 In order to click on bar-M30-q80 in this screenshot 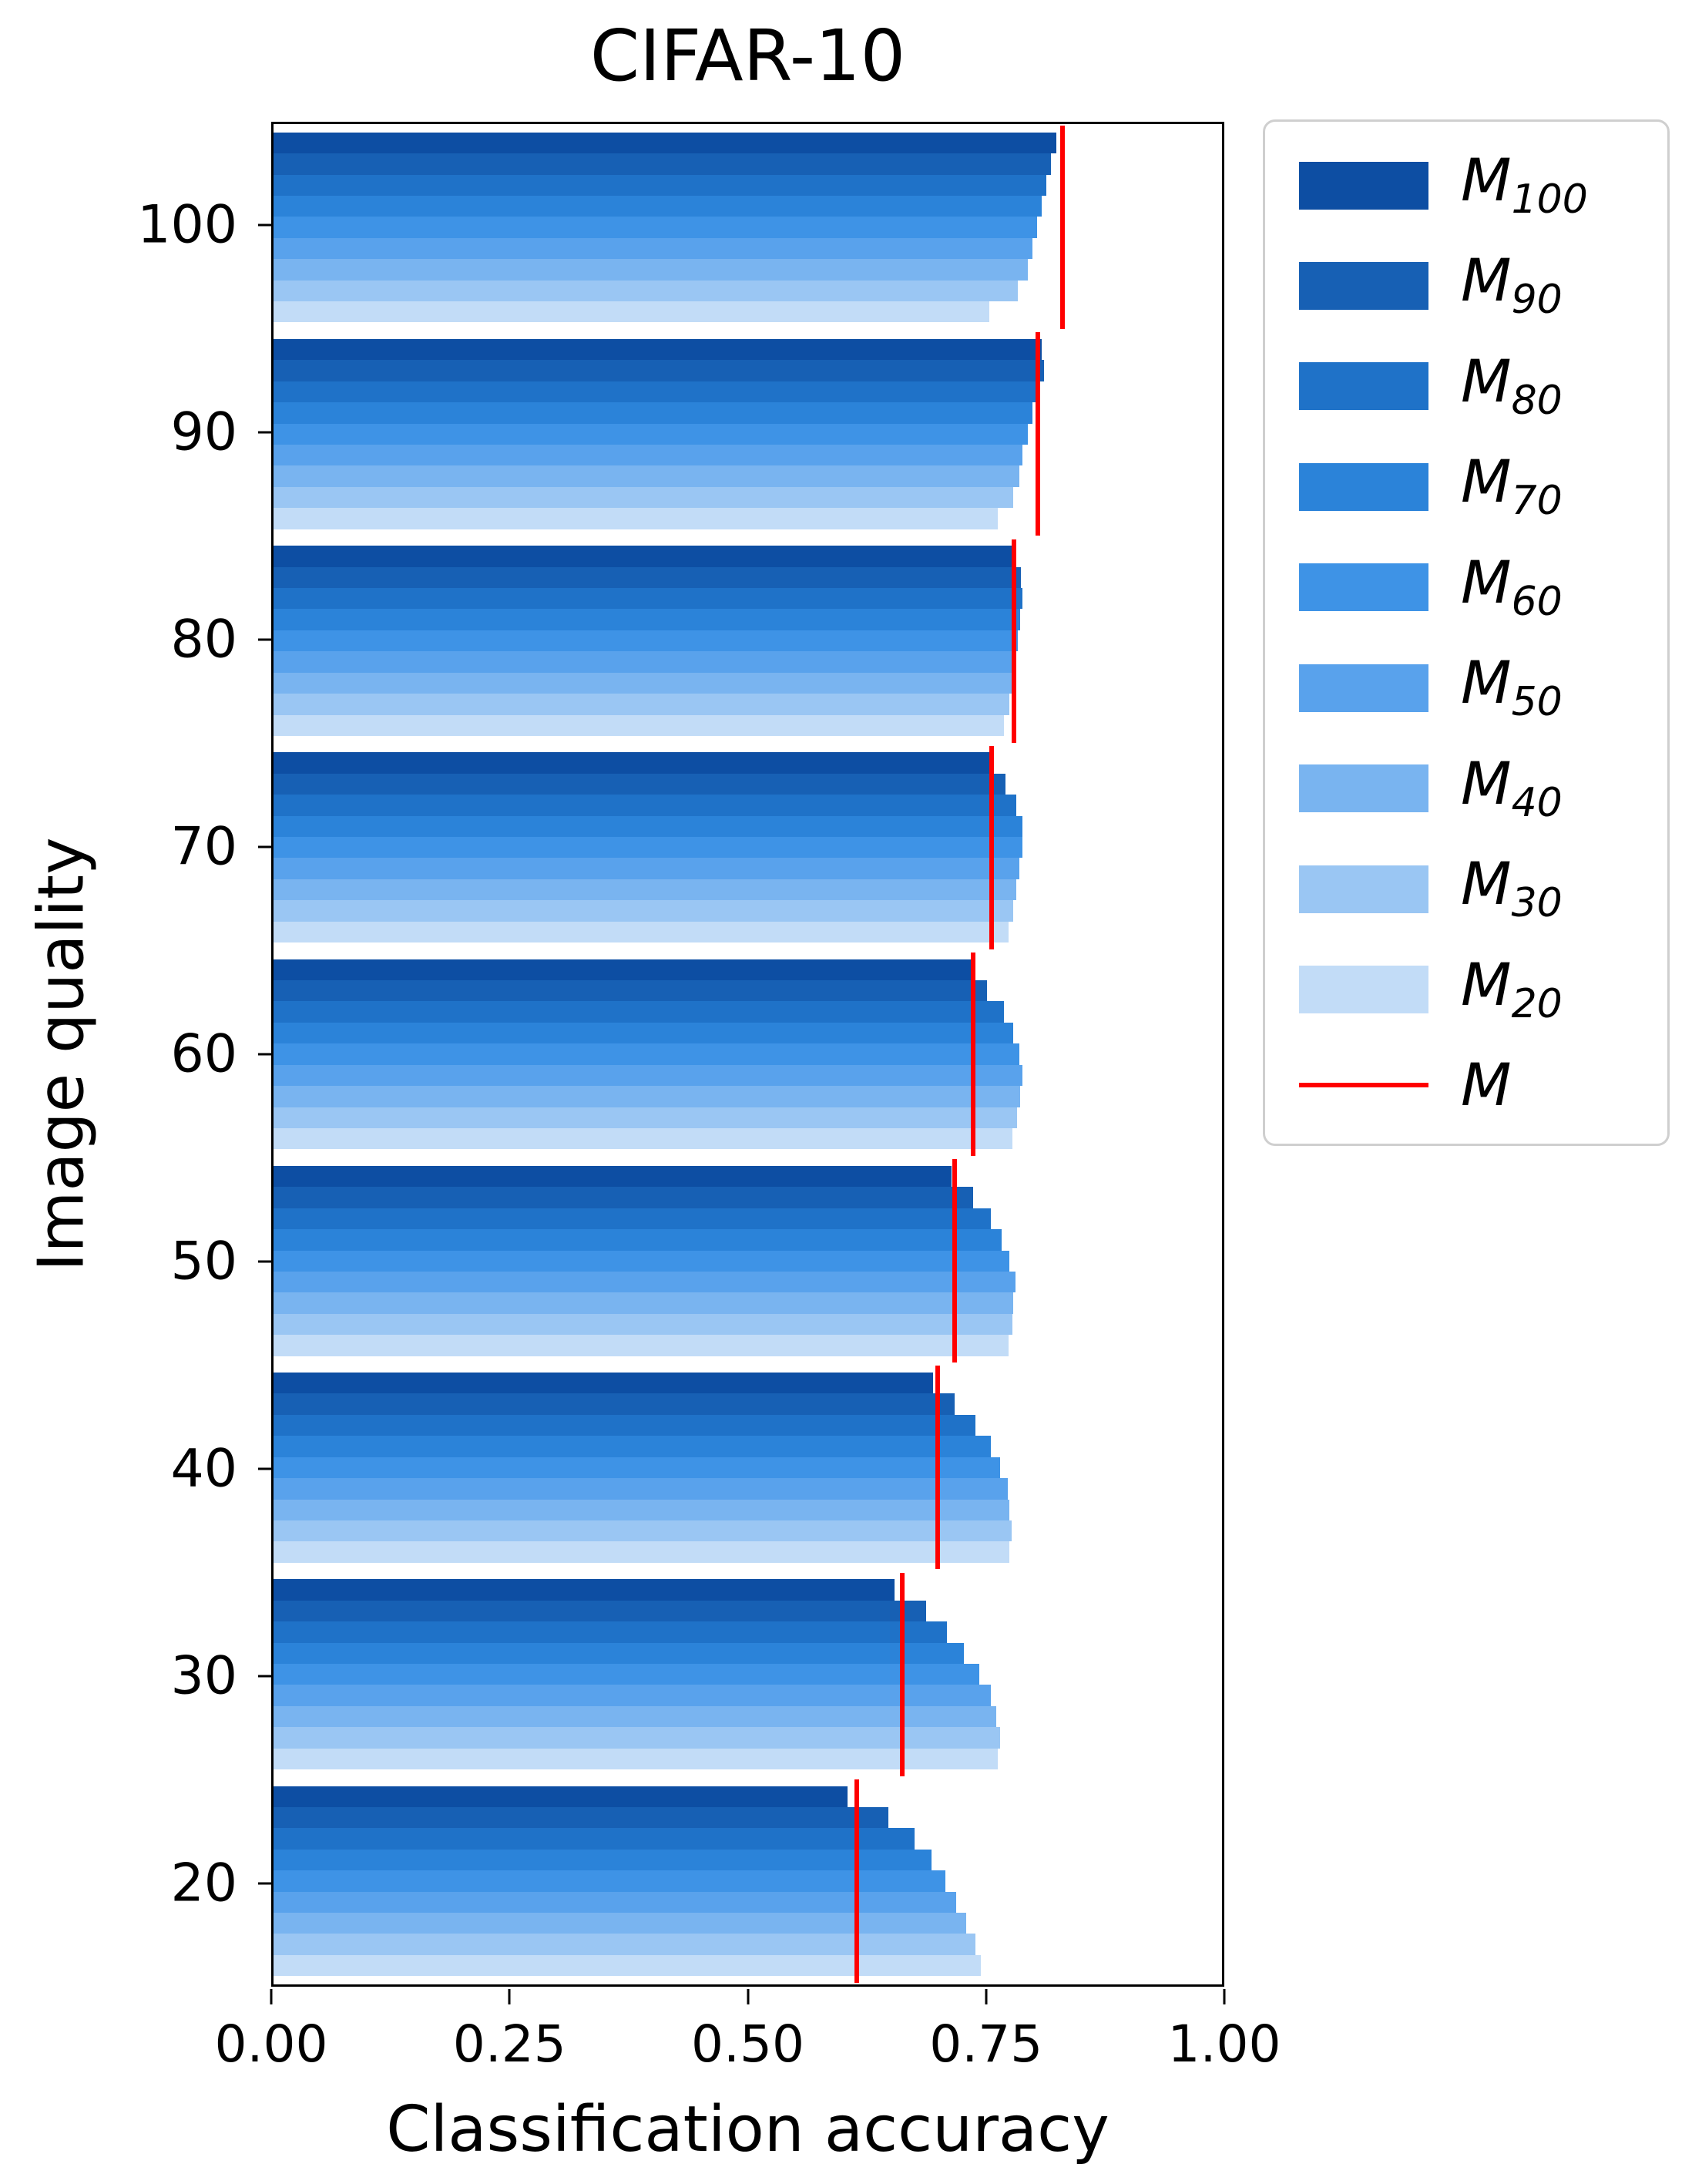, I will do `click(642, 704)`.